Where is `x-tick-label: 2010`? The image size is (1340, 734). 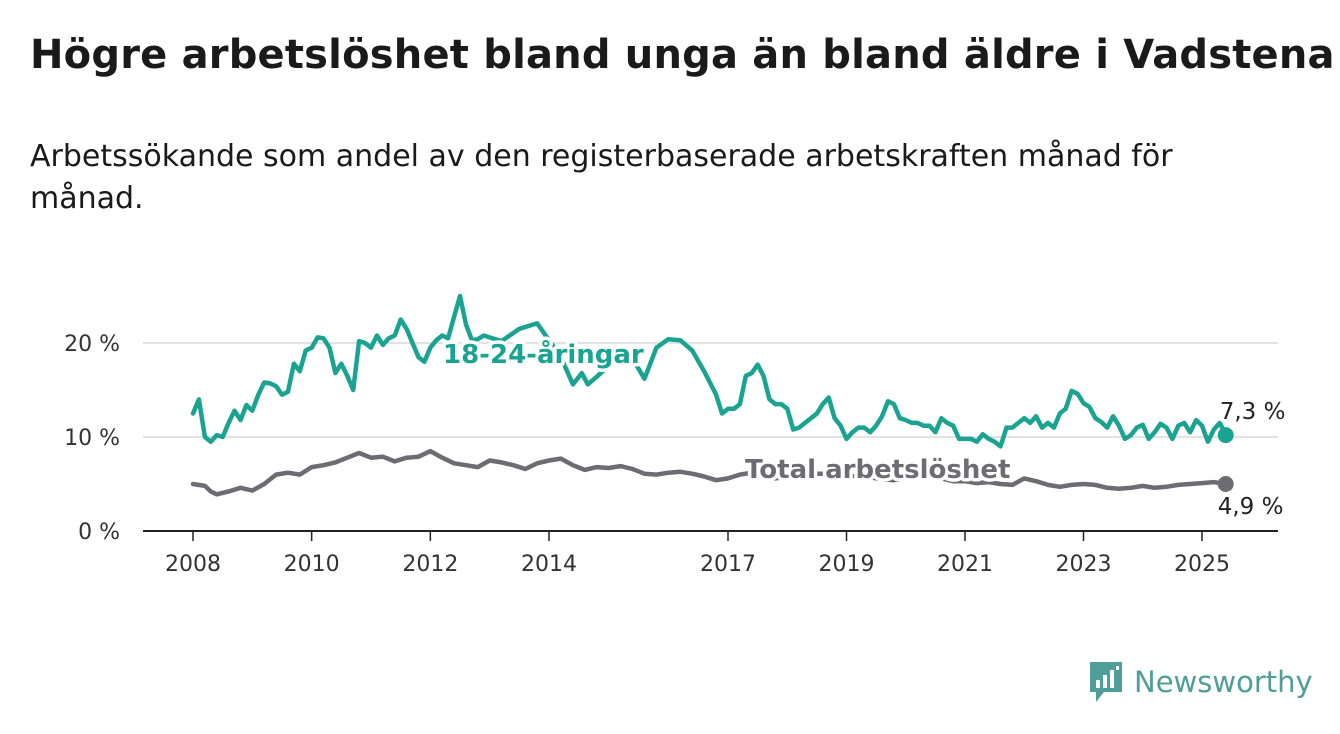 x-tick-label: 2010 is located at coordinates (312, 564).